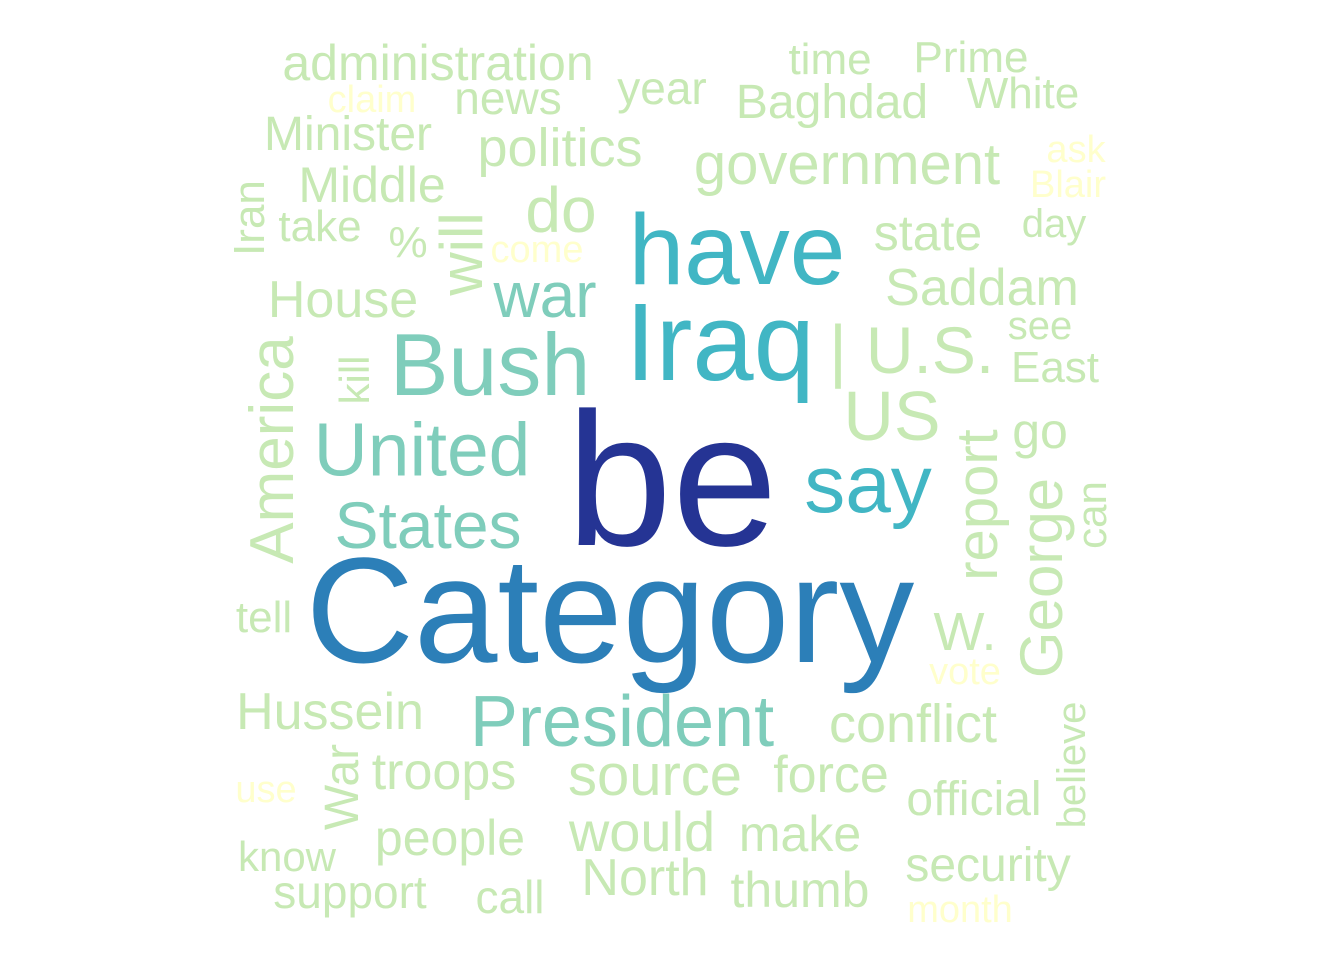  What do you see at coordinates (1040, 431) in the screenshot?
I see `word-go: go` at bounding box center [1040, 431].